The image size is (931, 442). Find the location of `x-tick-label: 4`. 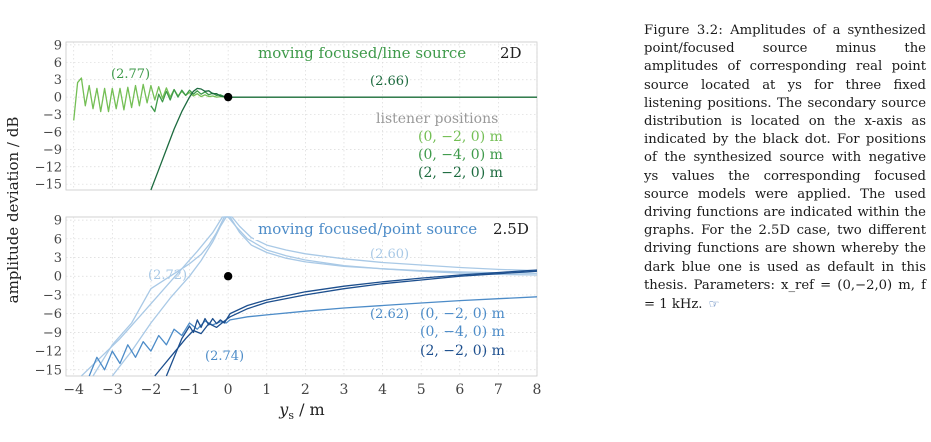

x-tick-label: 4 is located at coordinates (382, 390).